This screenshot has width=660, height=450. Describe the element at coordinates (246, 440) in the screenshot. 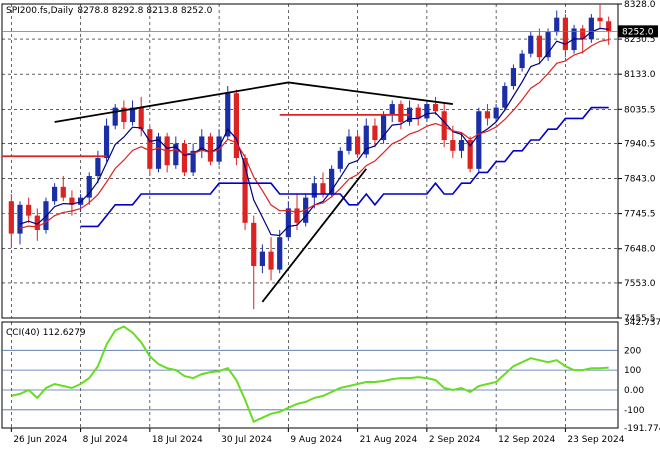

I see `x-tick-label: 30 Jul 2024` at that location.